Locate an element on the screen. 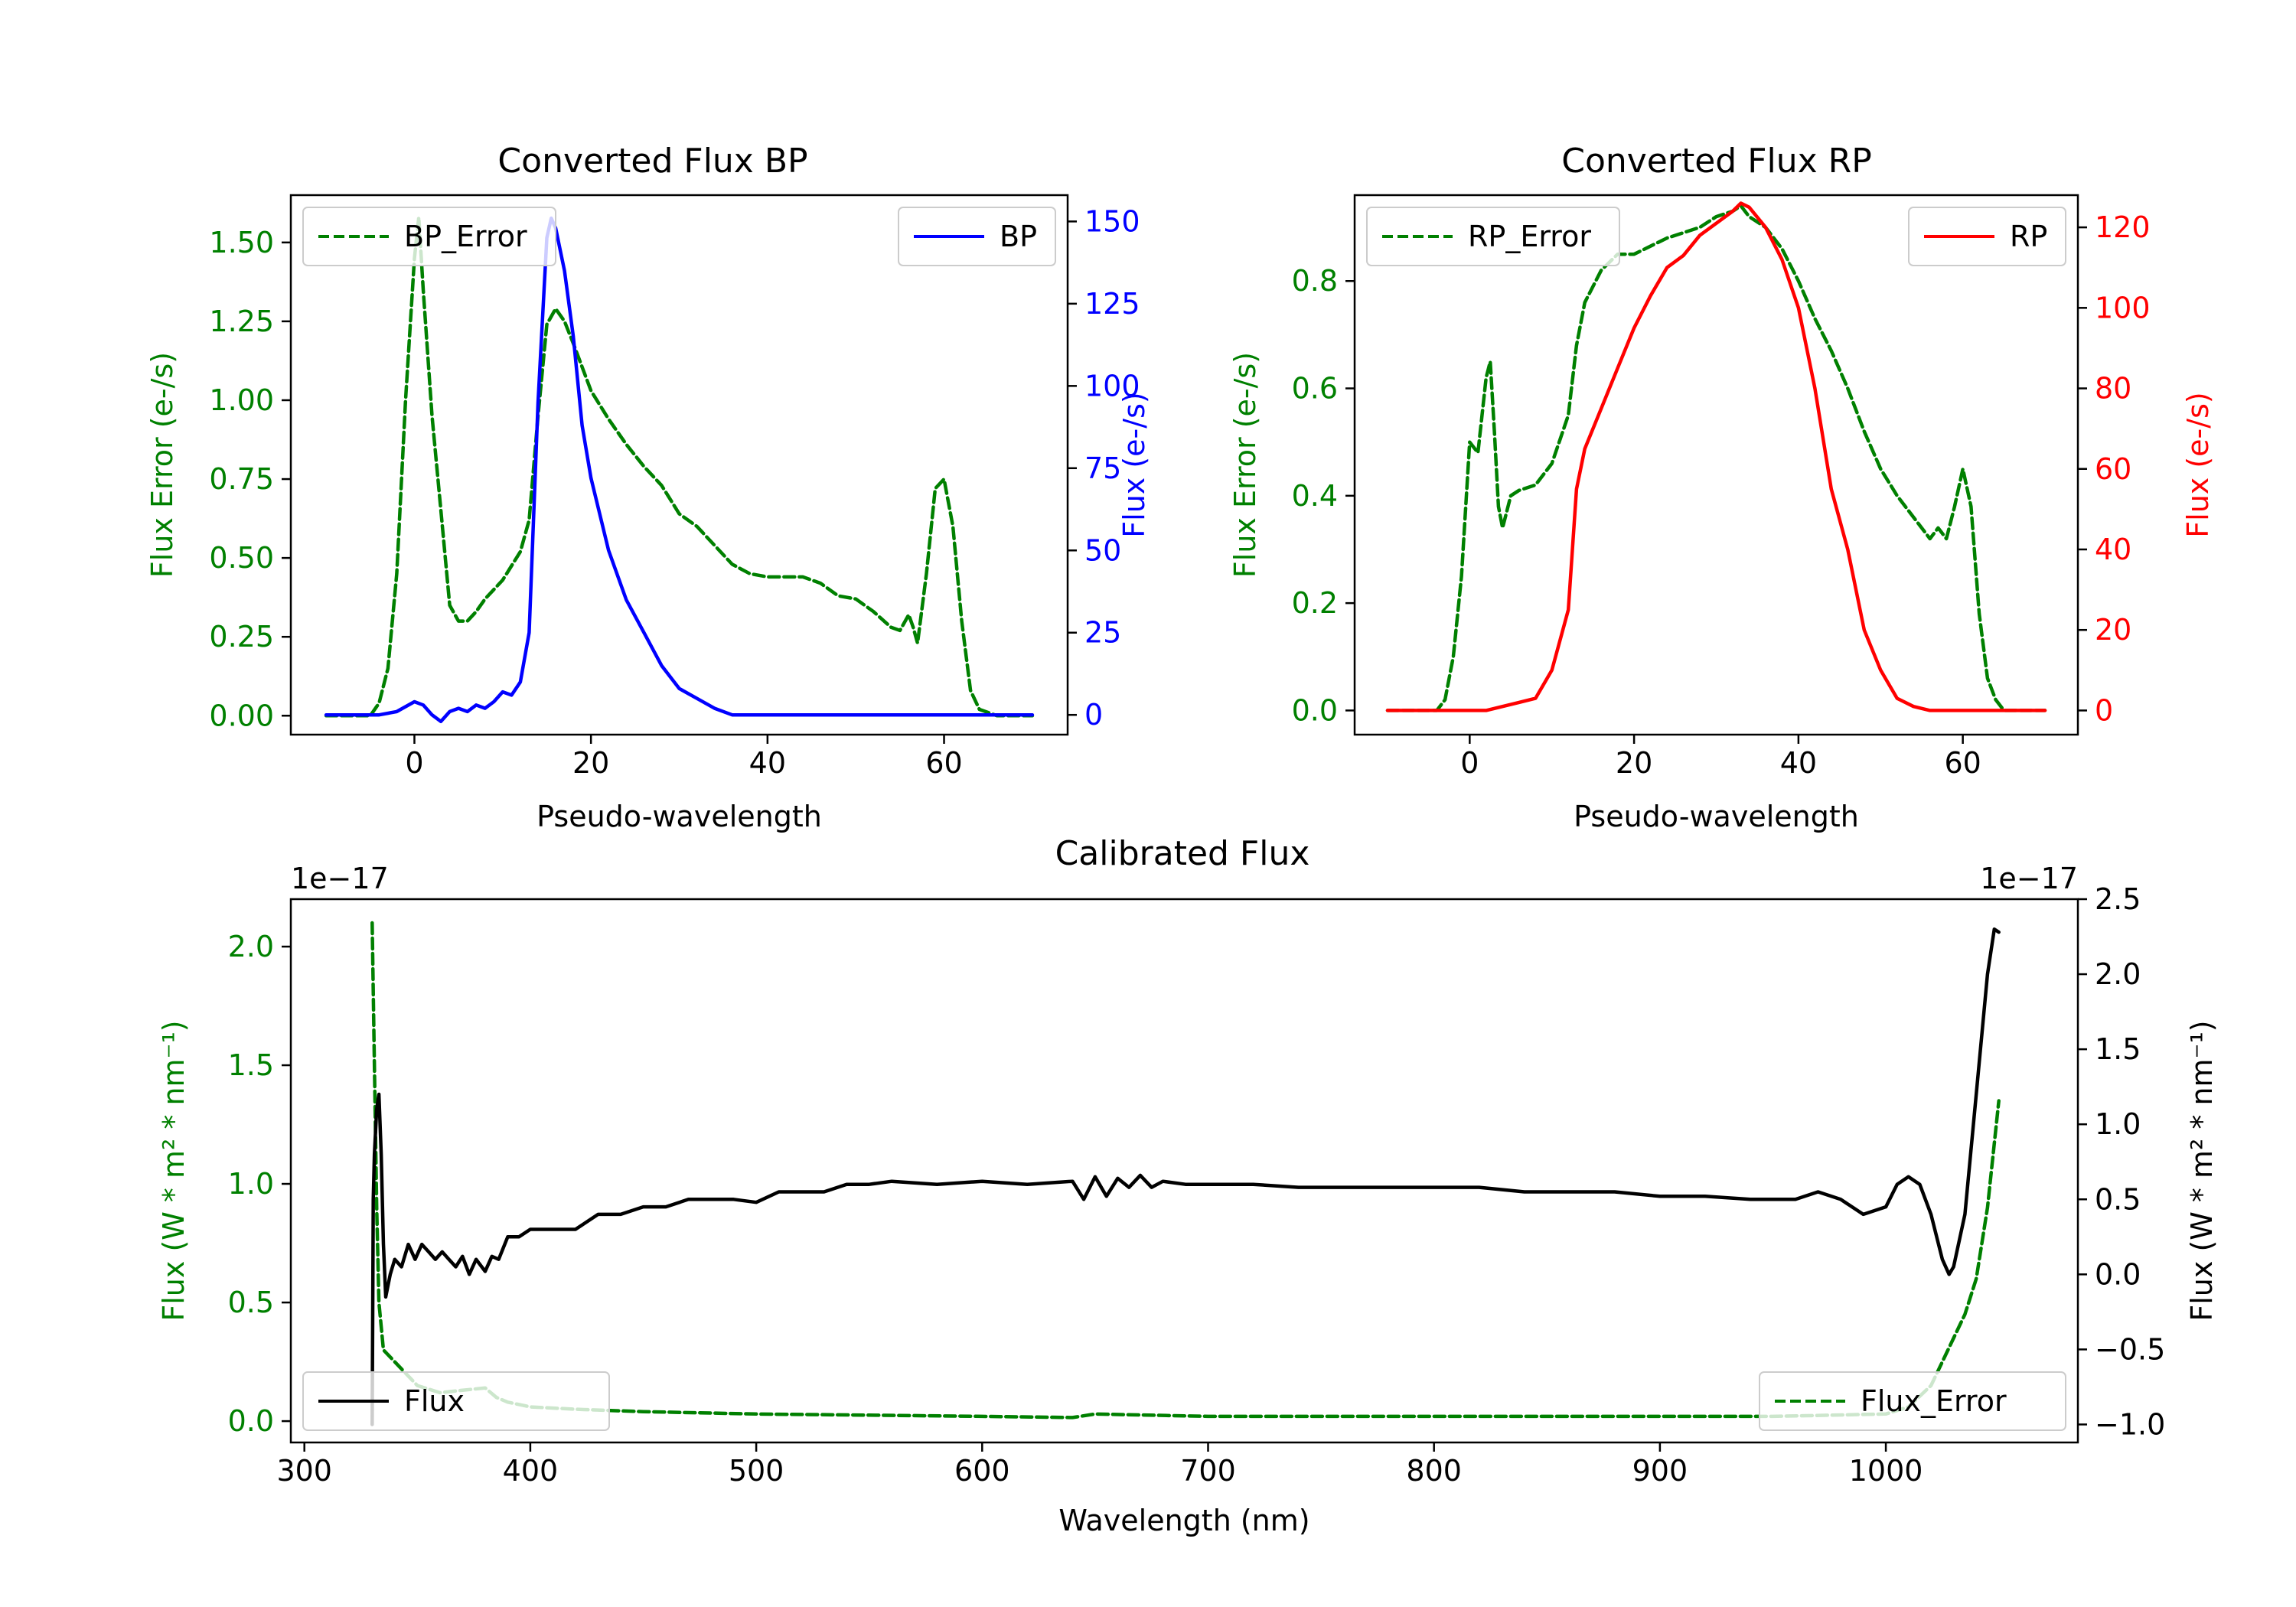 This screenshot has width=2296, height=1607. bp-series-bp-error is located at coordinates (679, 466).